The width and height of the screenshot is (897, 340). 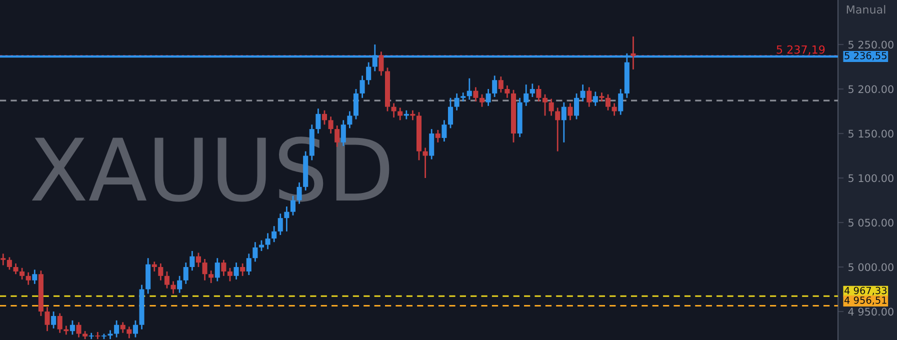 What do you see at coordinates (871, 89) in the screenshot?
I see `y-tick-label: 5 200.00` at bounding box center [871, 89].